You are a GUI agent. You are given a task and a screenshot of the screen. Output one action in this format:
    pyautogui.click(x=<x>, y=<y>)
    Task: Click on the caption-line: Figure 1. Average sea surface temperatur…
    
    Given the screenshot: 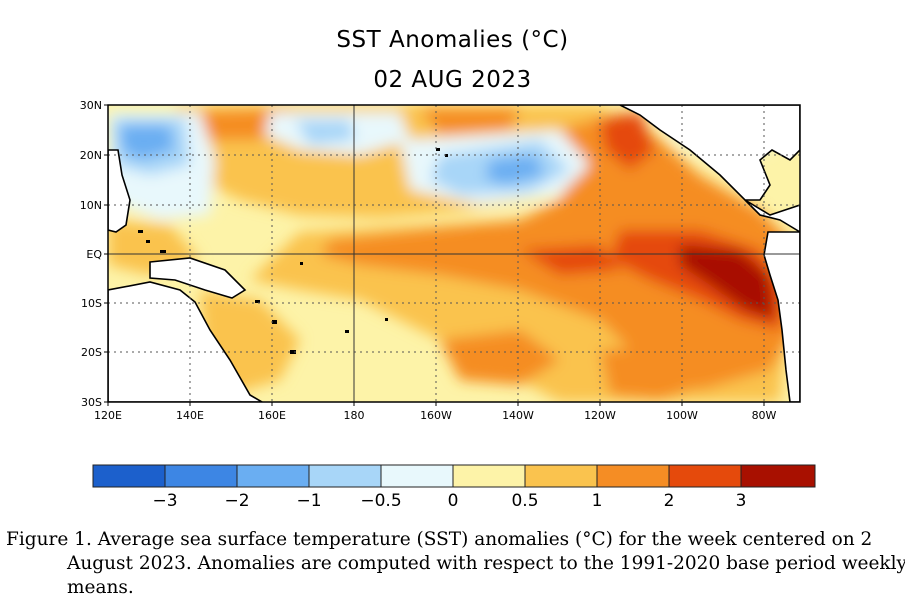 What is the action you would take?
    pyautogui.click(x=439, y=539)
    